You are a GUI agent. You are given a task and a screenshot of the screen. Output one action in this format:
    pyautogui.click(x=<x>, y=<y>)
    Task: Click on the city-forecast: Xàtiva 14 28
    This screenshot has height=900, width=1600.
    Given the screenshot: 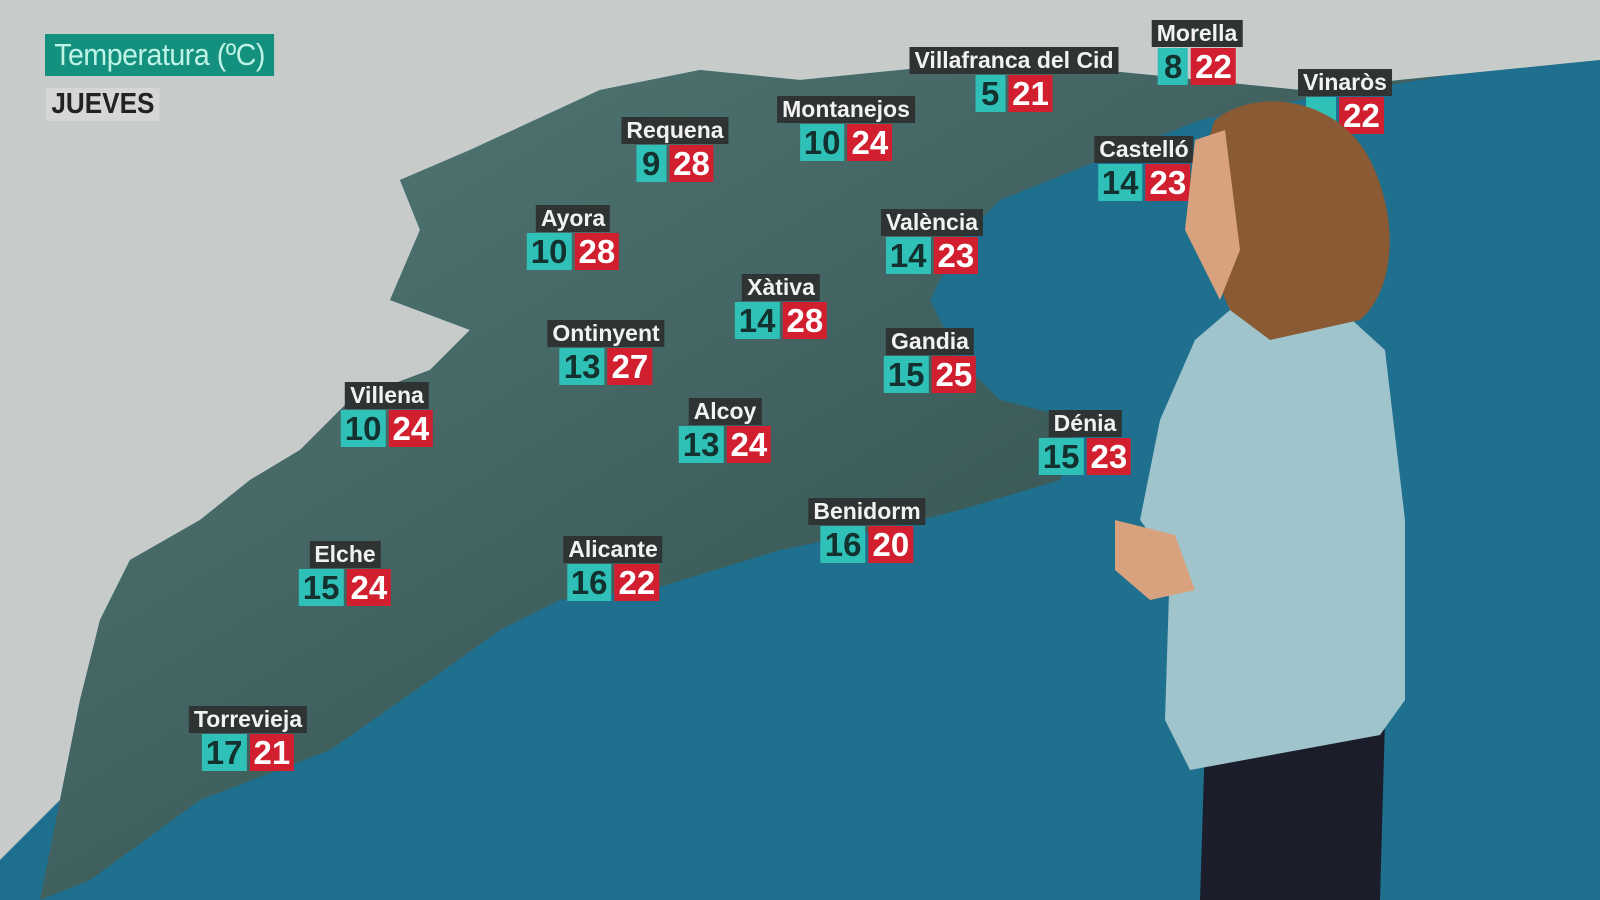 What is the action you would take?
    pyautogui.click(x=781, y=306)
    